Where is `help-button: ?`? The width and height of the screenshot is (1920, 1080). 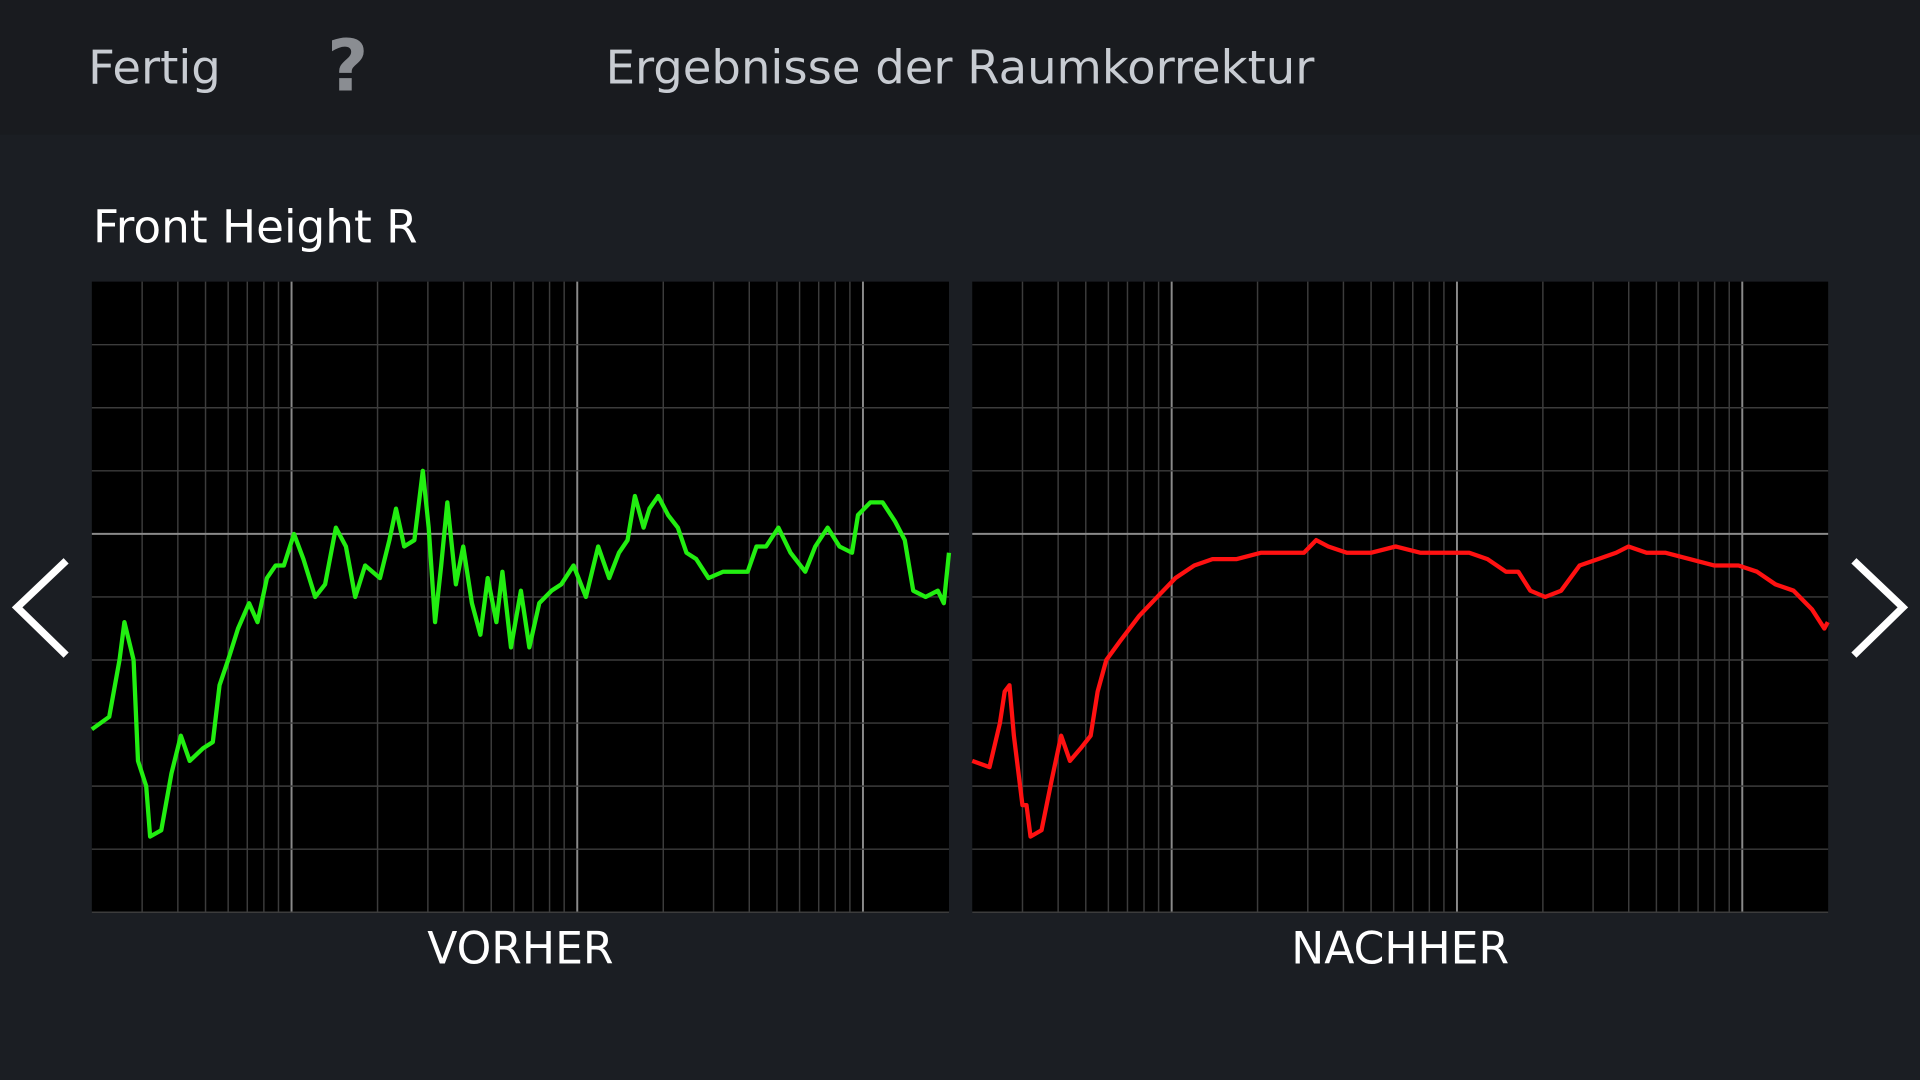
help-button: ? is located at coordinates (347, 66).